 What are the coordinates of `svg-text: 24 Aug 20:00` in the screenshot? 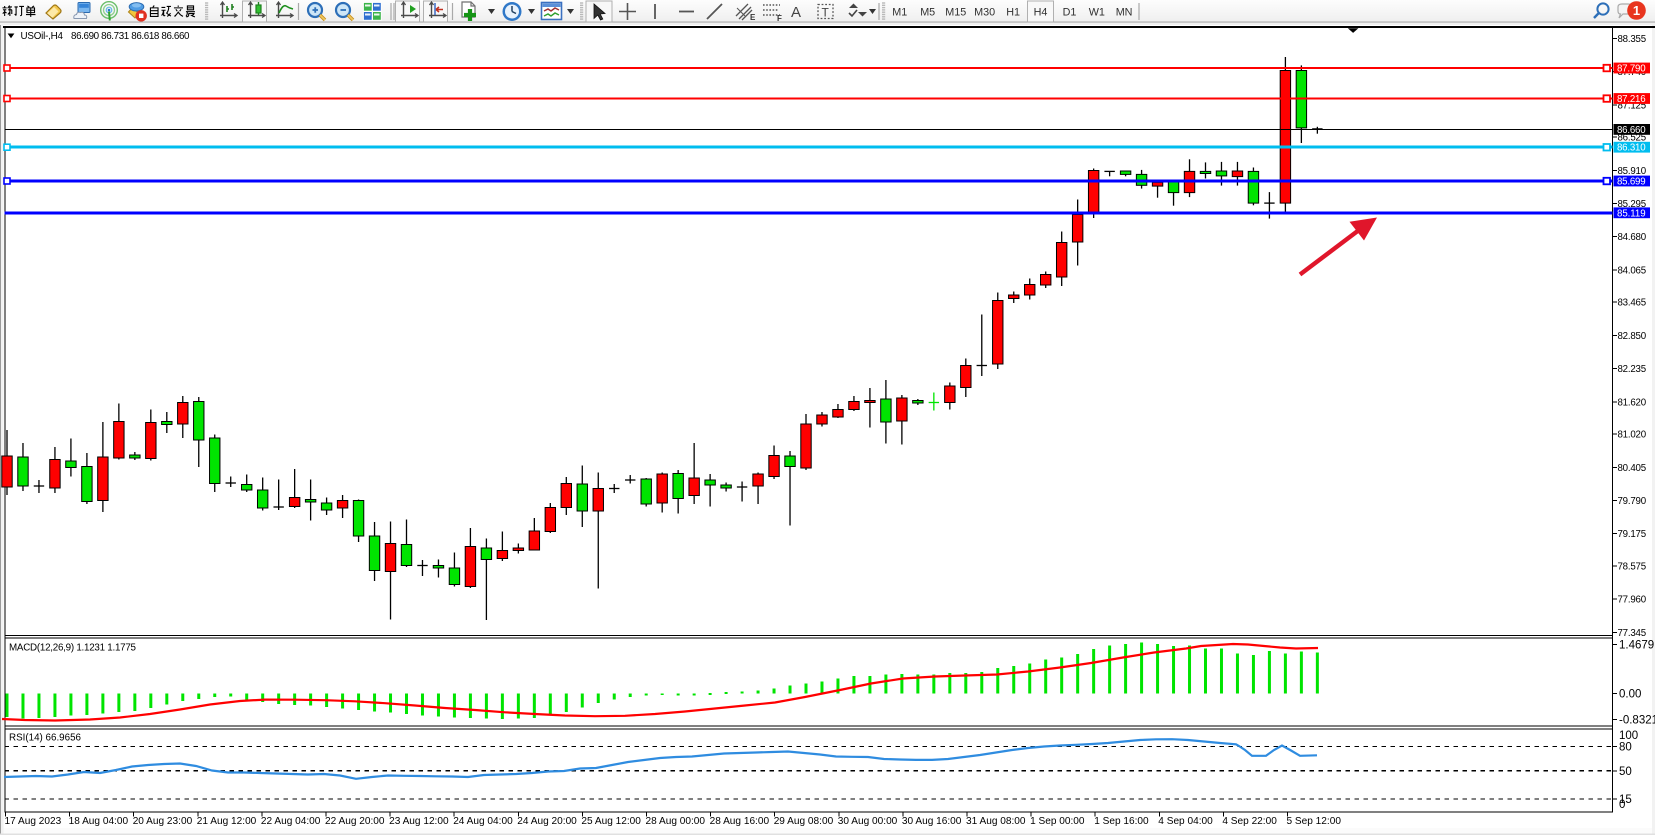 It's located at (547, 821).